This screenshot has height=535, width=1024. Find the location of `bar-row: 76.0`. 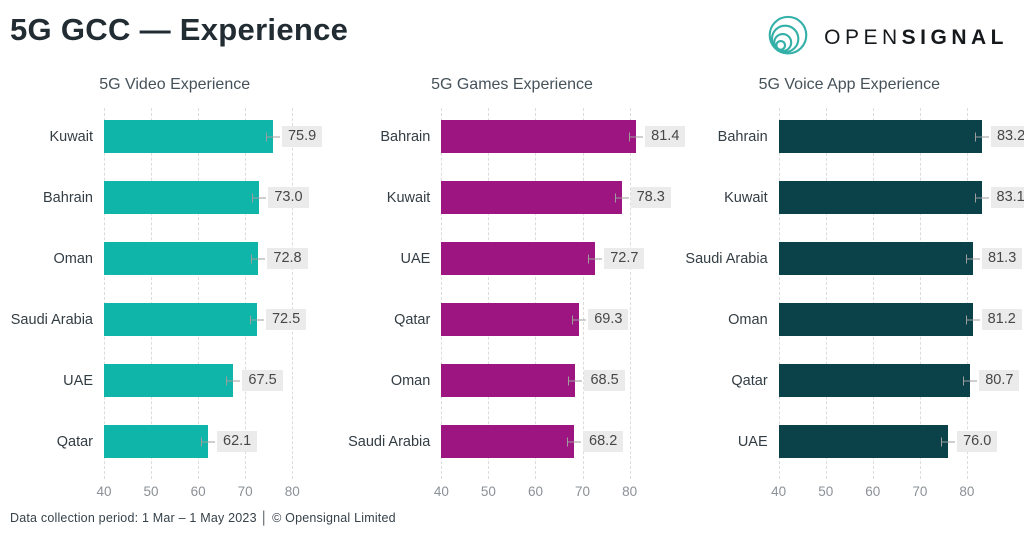

bar-row: 76.0 is located at coordinates (896, 441).